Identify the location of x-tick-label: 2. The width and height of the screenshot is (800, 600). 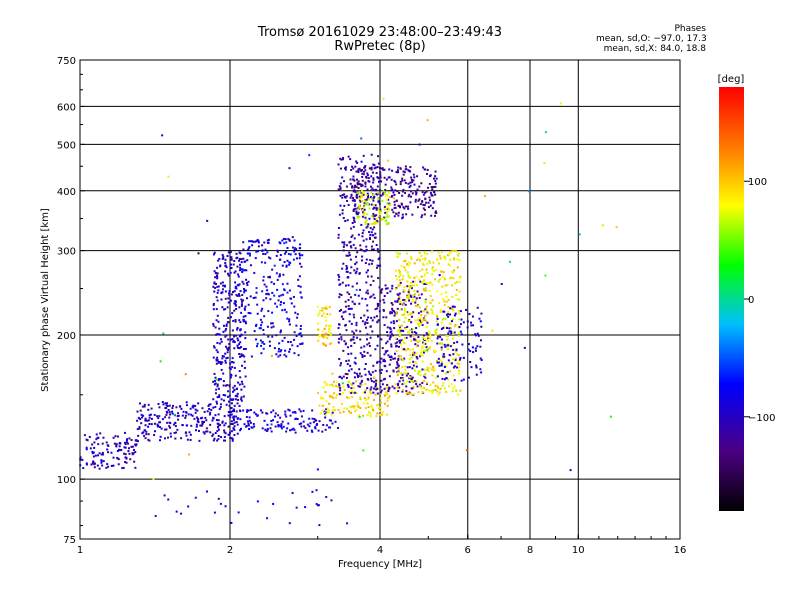
(230, 550).